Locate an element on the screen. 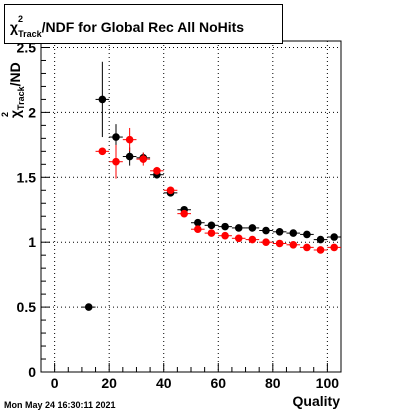 The height and width of the screenshot is (414, 400). svg-text: χTrack/ND is located at coordinates (16, 90).